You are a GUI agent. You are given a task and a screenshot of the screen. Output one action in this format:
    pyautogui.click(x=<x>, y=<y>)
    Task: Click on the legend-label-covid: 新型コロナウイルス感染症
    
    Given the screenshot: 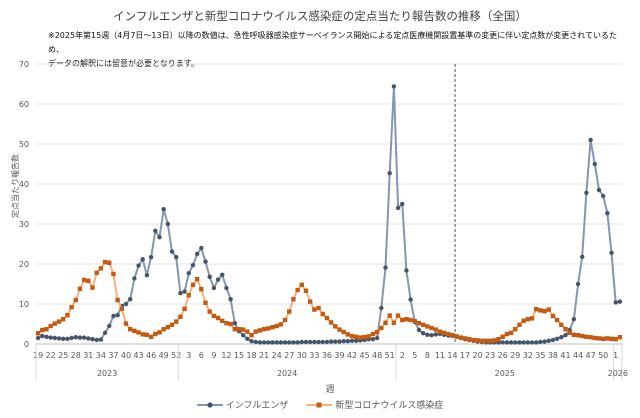 What is the action you would take?
    pyautogui.click(x=389, y=406)
    